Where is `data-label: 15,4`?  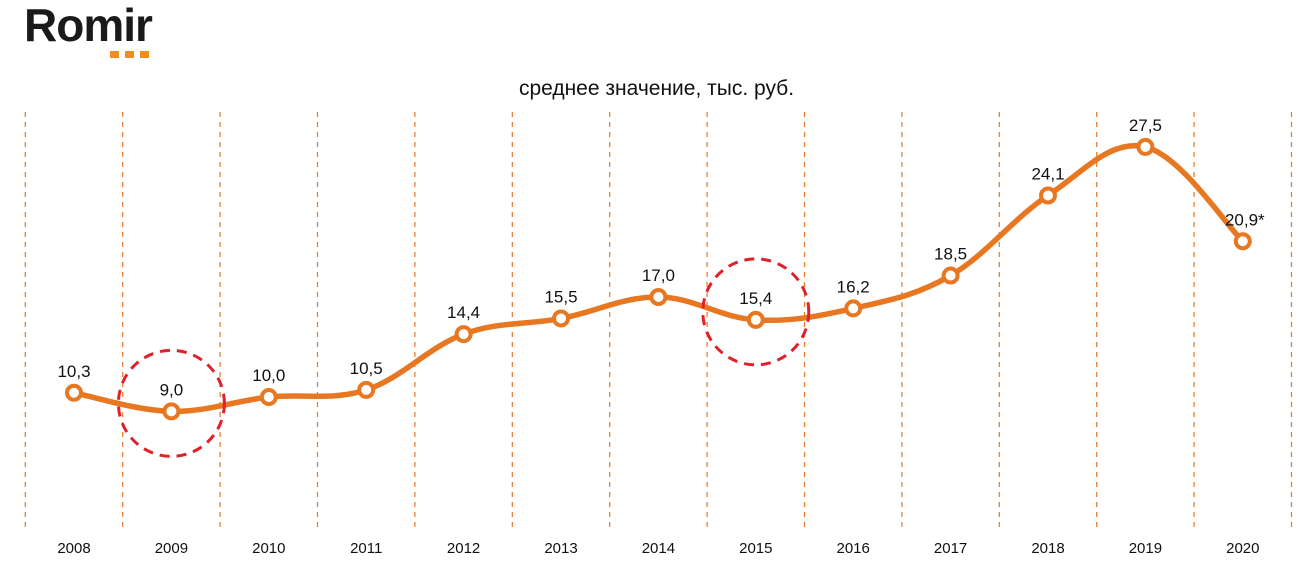 data-label: 15,4 is located at coordinates (755, 298).